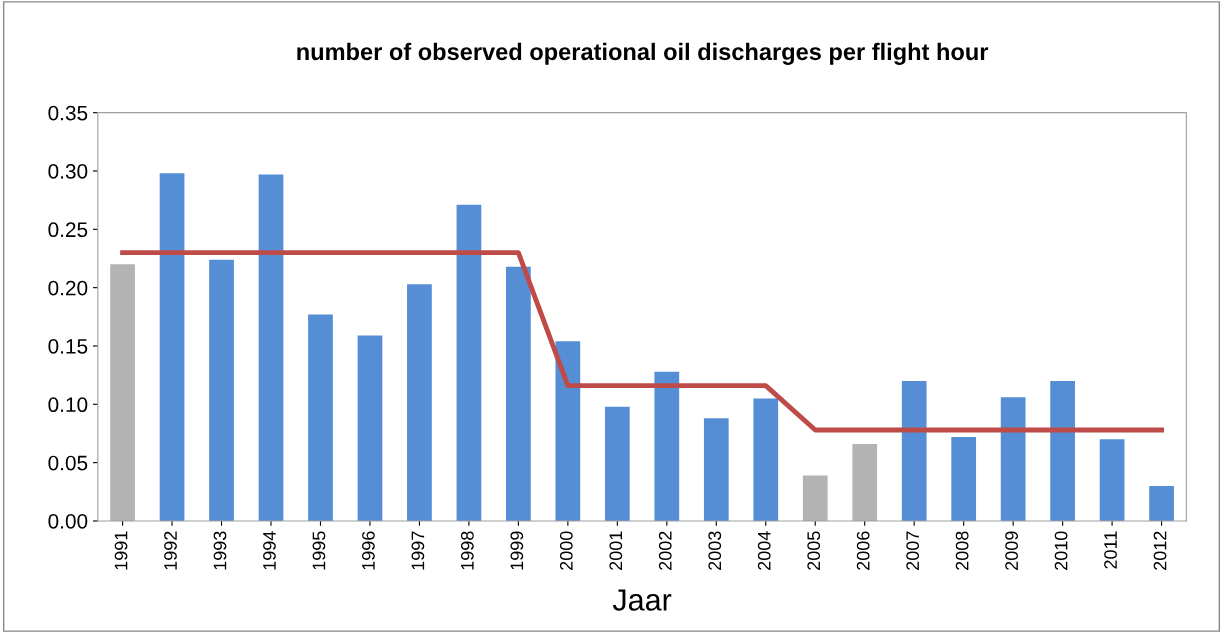 The height and width of the screenshot is (633, 1223). I want to click on x-tick-label: 1998, so click(467, 550).